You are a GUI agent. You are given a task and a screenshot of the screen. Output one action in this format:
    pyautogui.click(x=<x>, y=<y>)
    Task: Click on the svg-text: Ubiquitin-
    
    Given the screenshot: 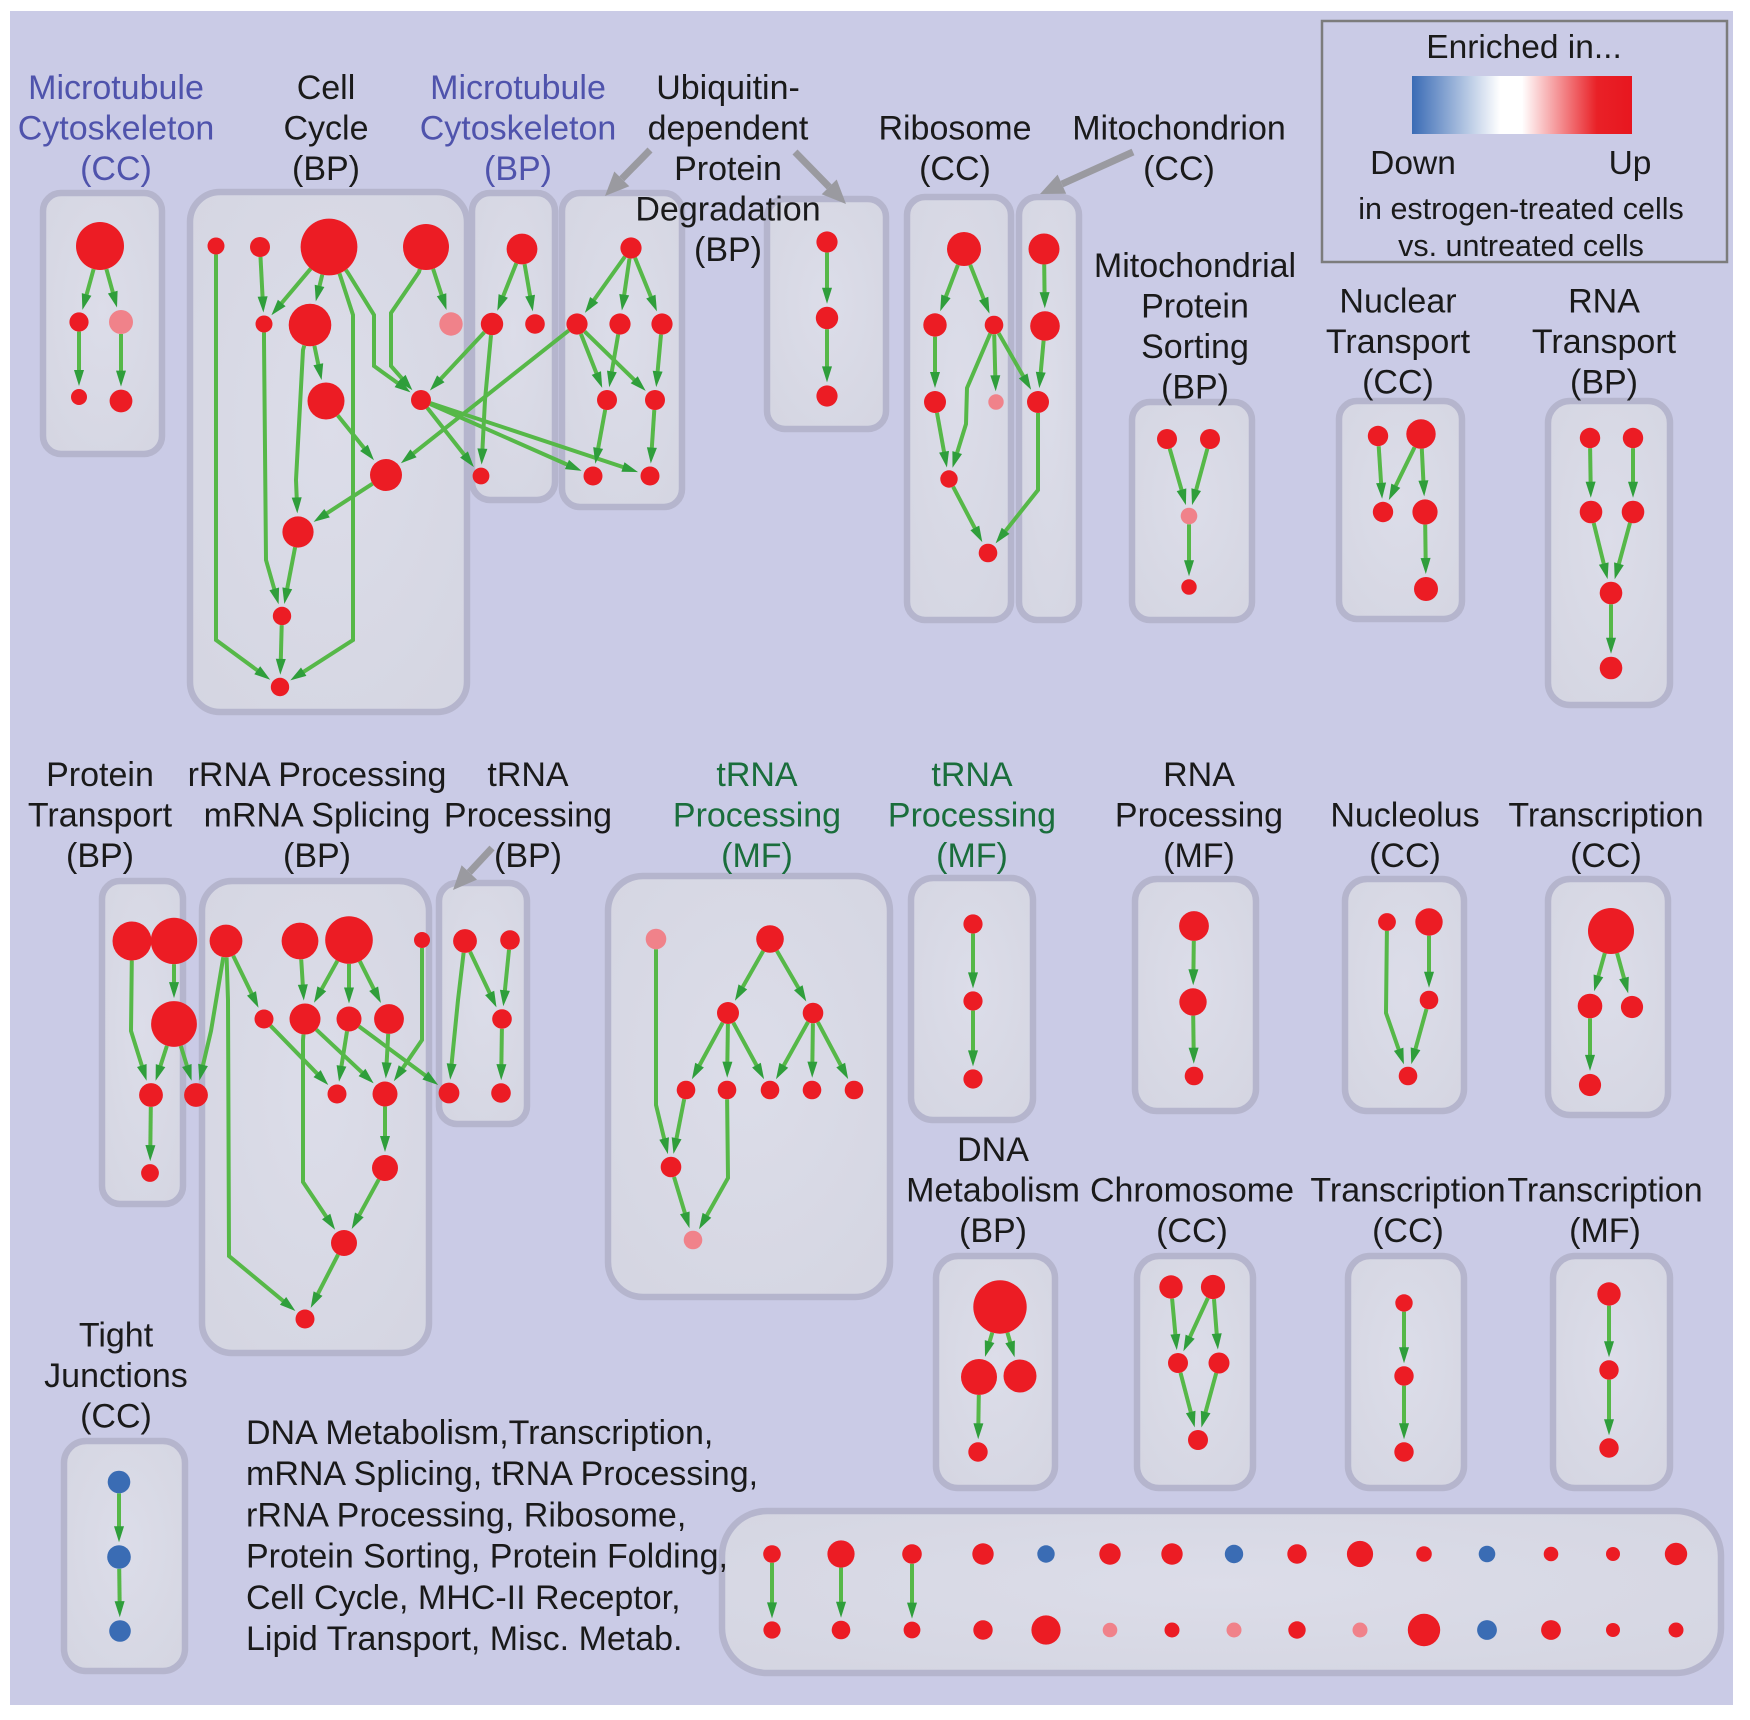 What is the action you would take?
    pyautogui.click(x=728, y=88)
    